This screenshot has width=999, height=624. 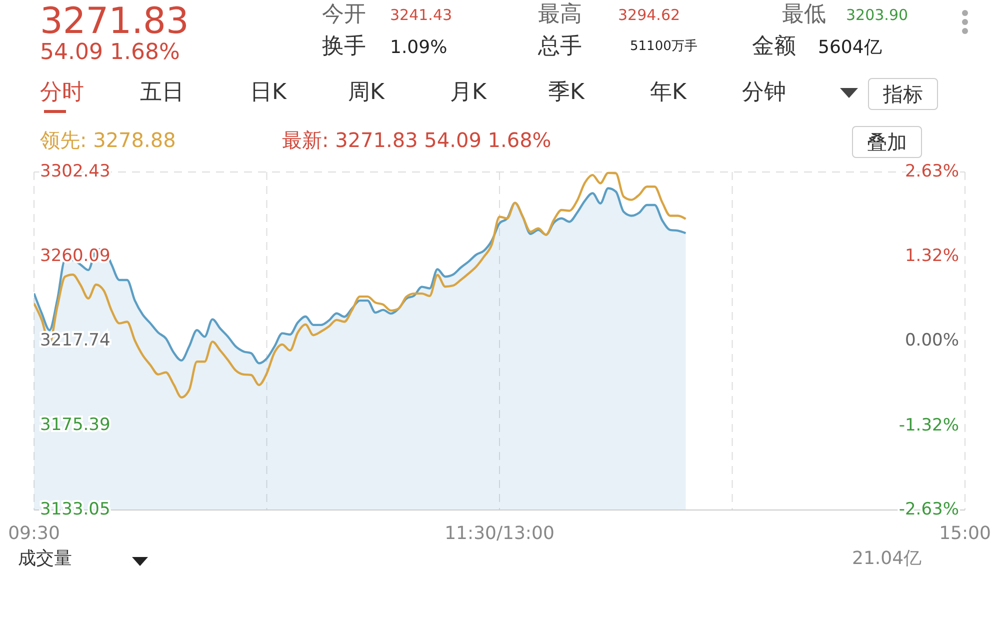 I want to click on y-tick-label: 3302.43, so click(x=75, y=172).